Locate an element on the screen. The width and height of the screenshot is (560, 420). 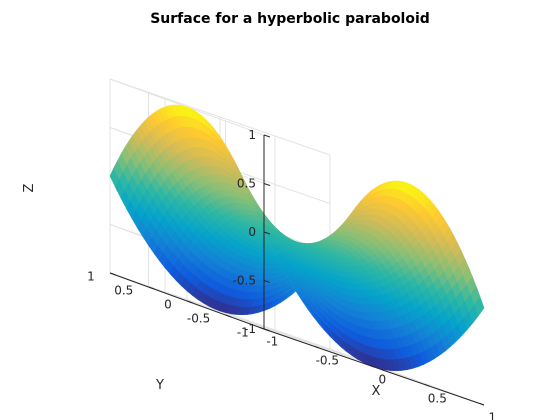
x-tick-label: 0.5 is located at coordinates (437, 398).